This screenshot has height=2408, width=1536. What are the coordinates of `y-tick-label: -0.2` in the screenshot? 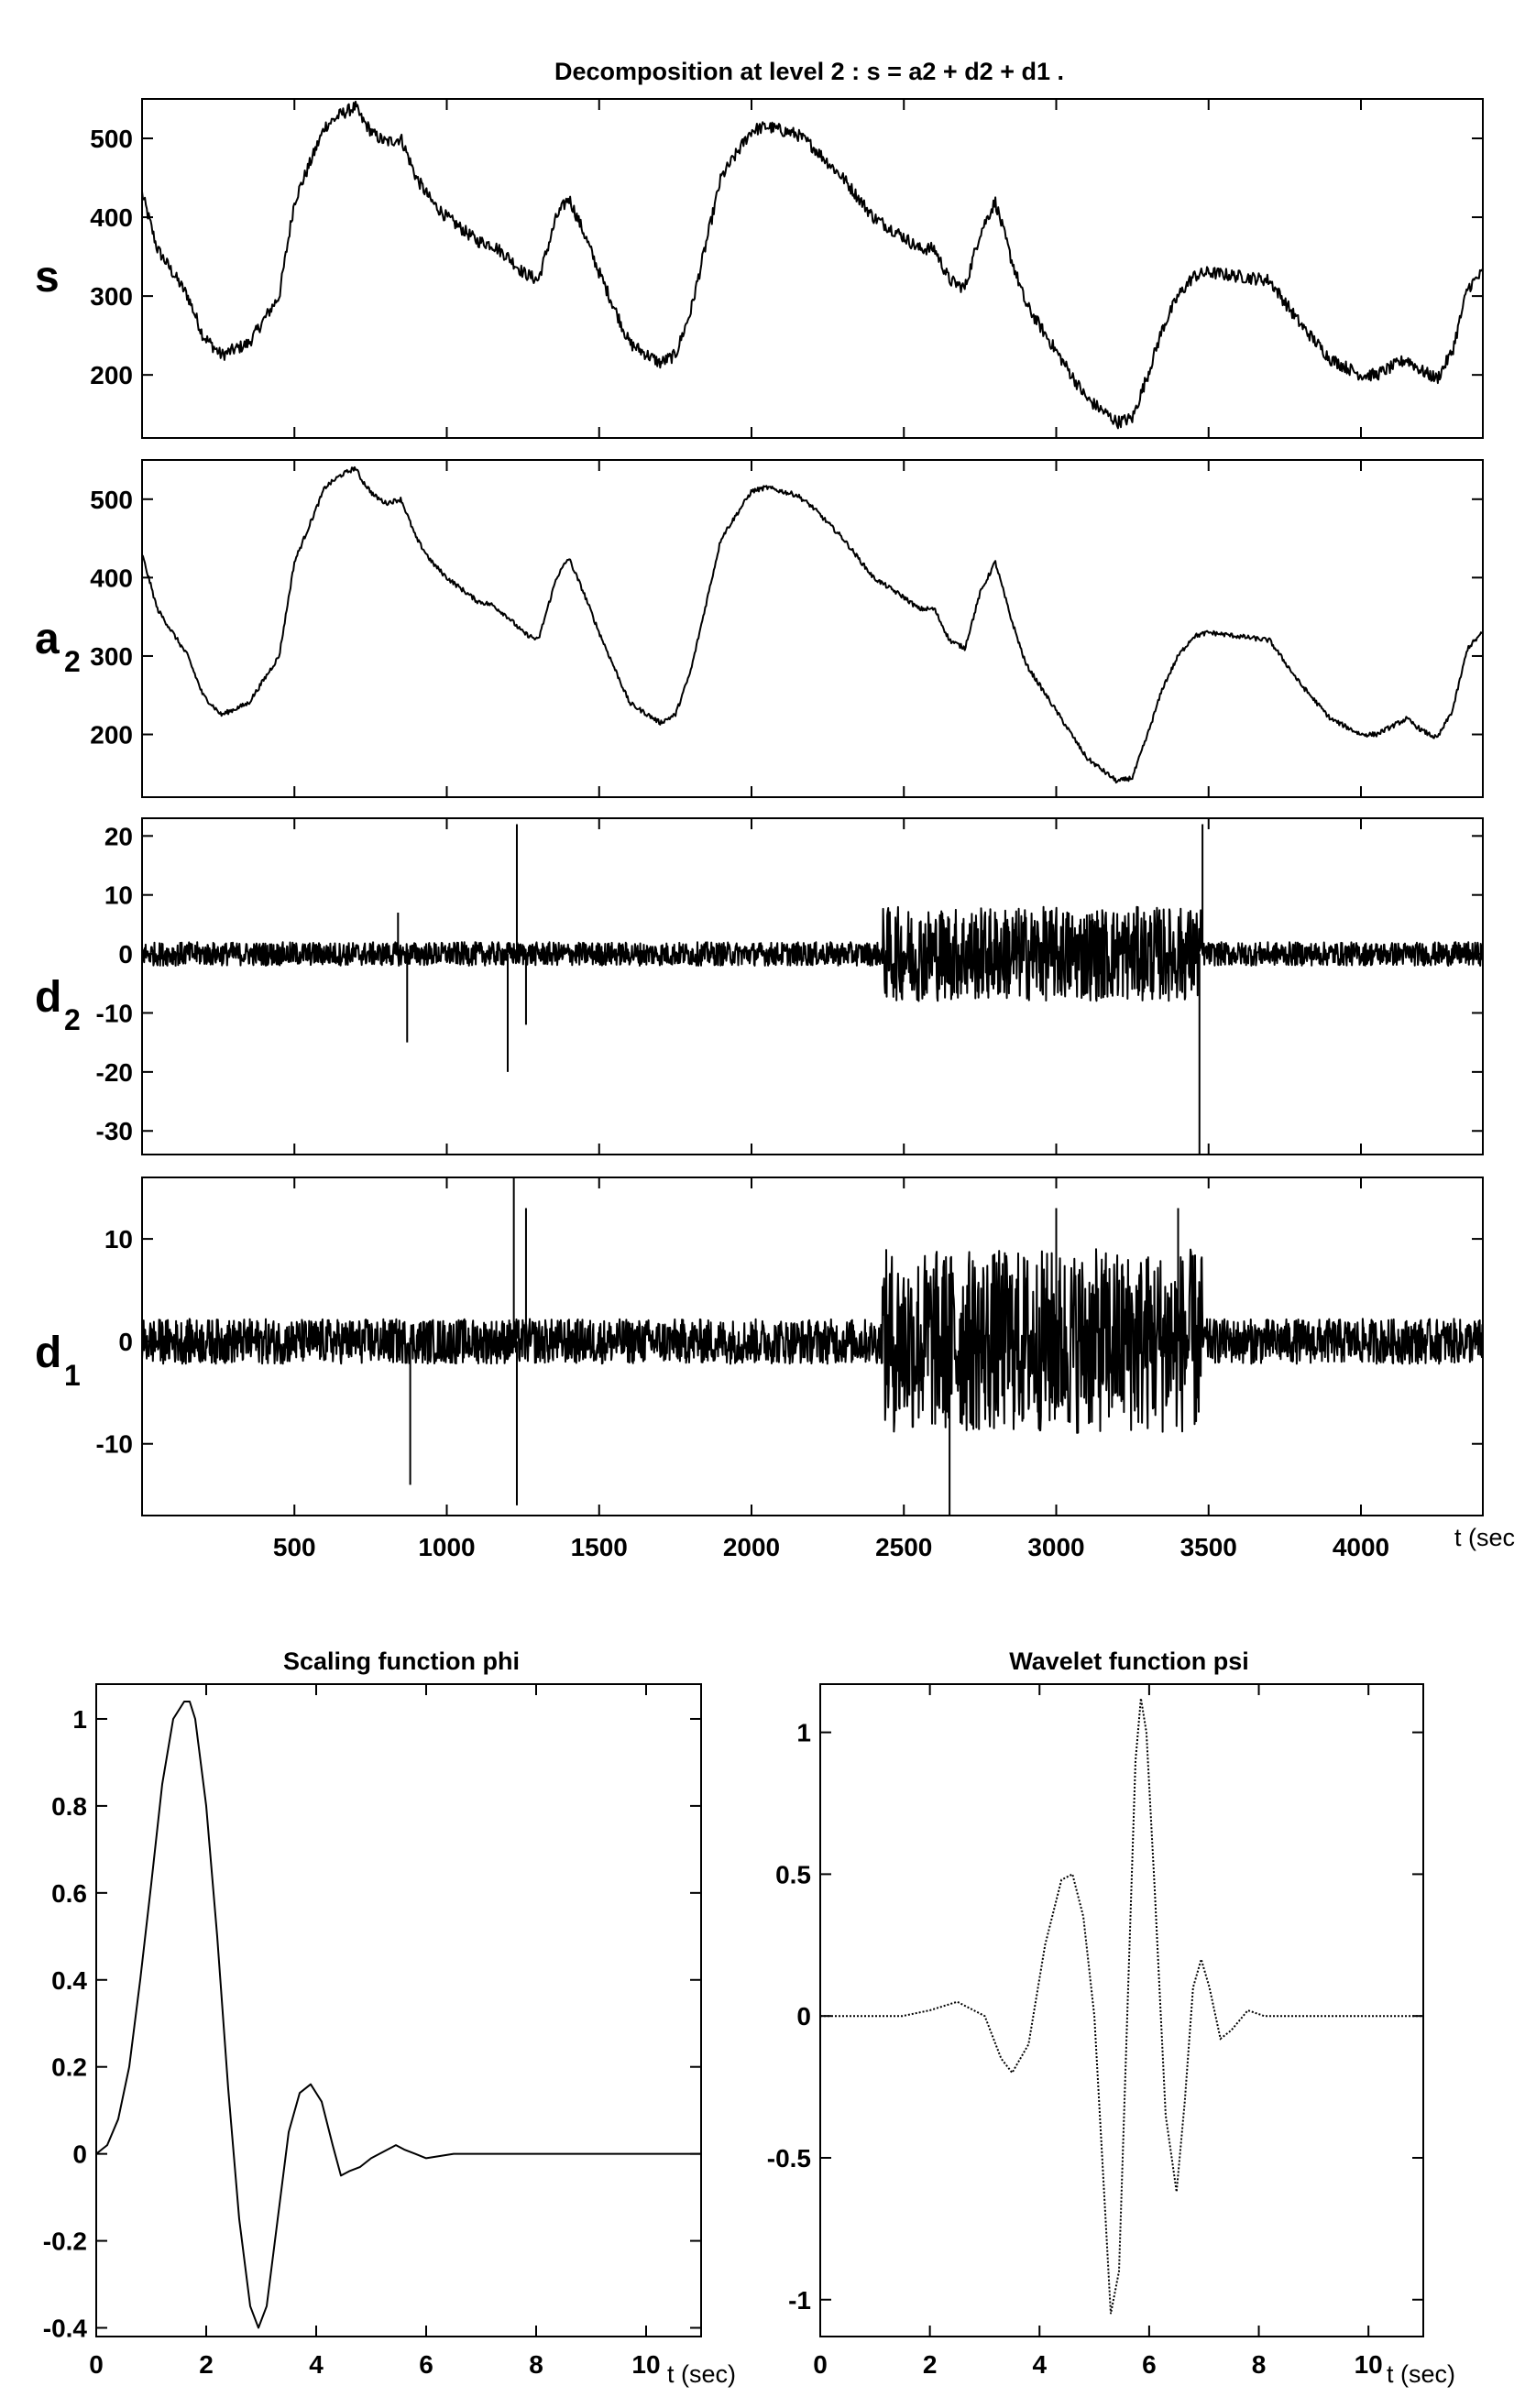 It's located at (65, 2241).